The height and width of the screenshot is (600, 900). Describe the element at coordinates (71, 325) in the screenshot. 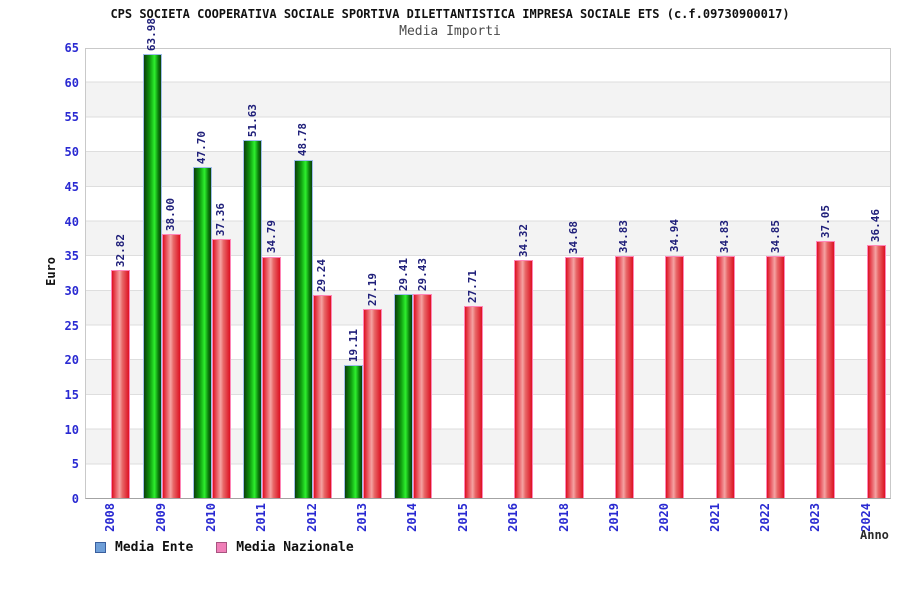

I see `y-tick-label: 25` at that location.